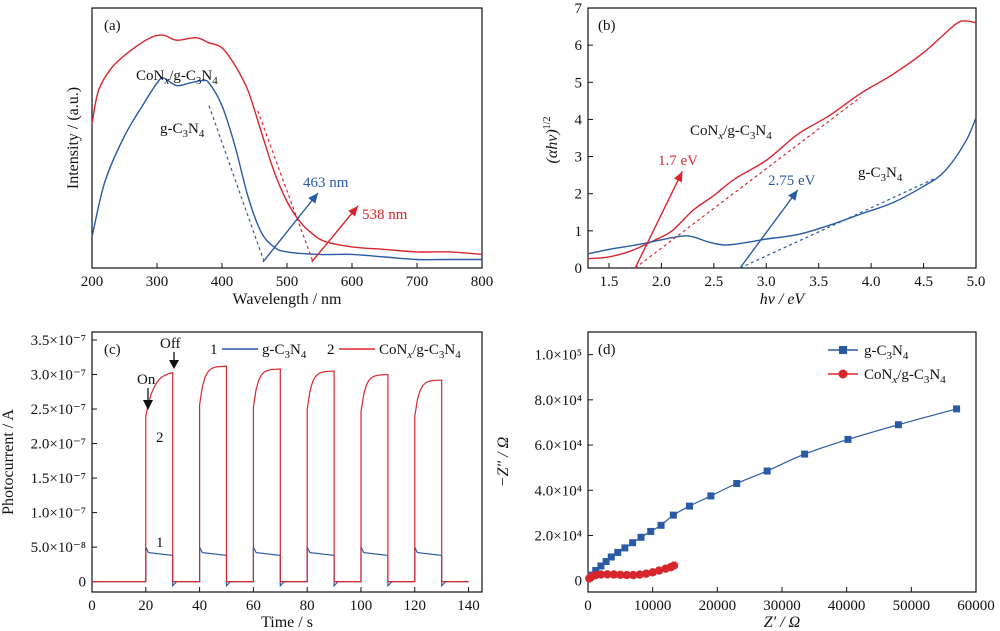  What do you see at coordinates (792, 181) in the screenshot?
I see `panel-b-annotation-275: 2.75 eV` at bounding box center [792, 181].